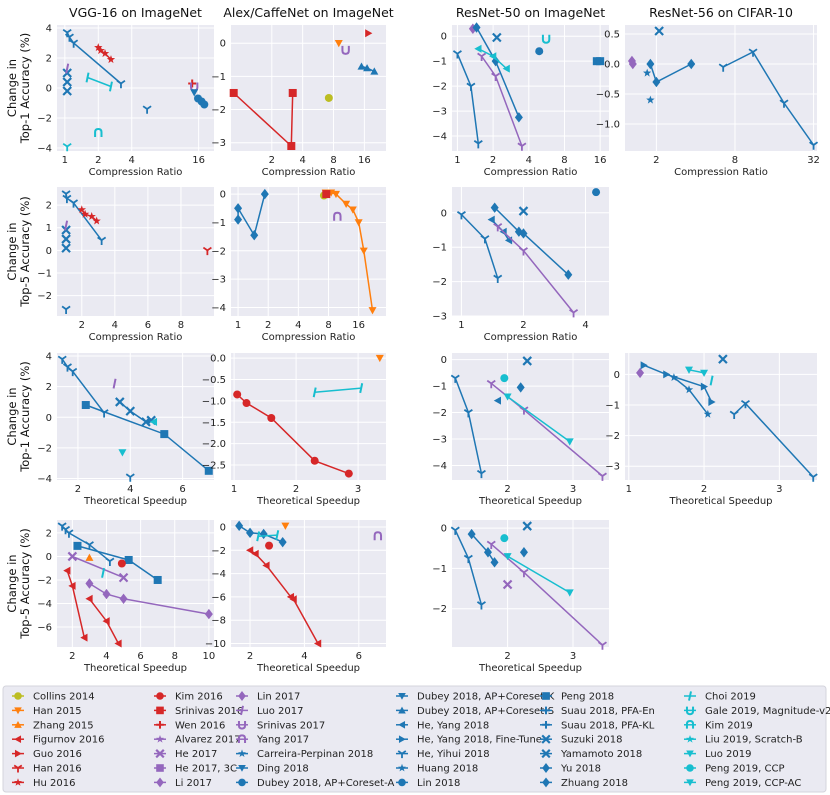 The height and width of the screenshot is (795, 830). I want to click on y-tick-label: −8, so click(218, 621).